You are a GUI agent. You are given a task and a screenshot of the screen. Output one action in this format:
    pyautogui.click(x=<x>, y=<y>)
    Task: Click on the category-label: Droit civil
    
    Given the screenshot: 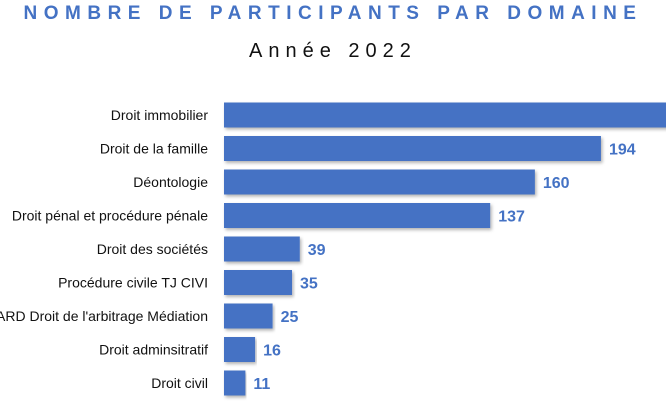 What is the action you would take?
    pyautogui.click(x=179, y=383)
    